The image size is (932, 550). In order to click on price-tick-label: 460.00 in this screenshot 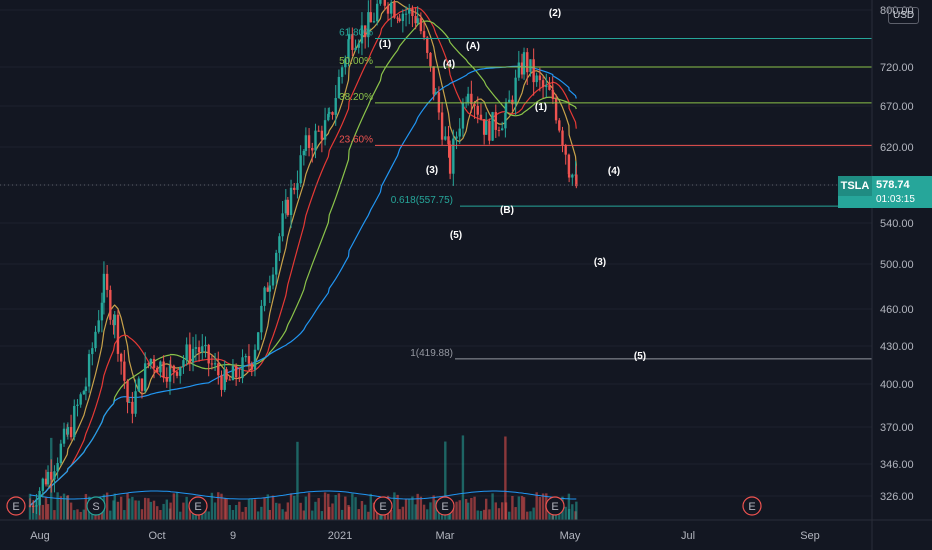, I will do `click(897, 310)`.